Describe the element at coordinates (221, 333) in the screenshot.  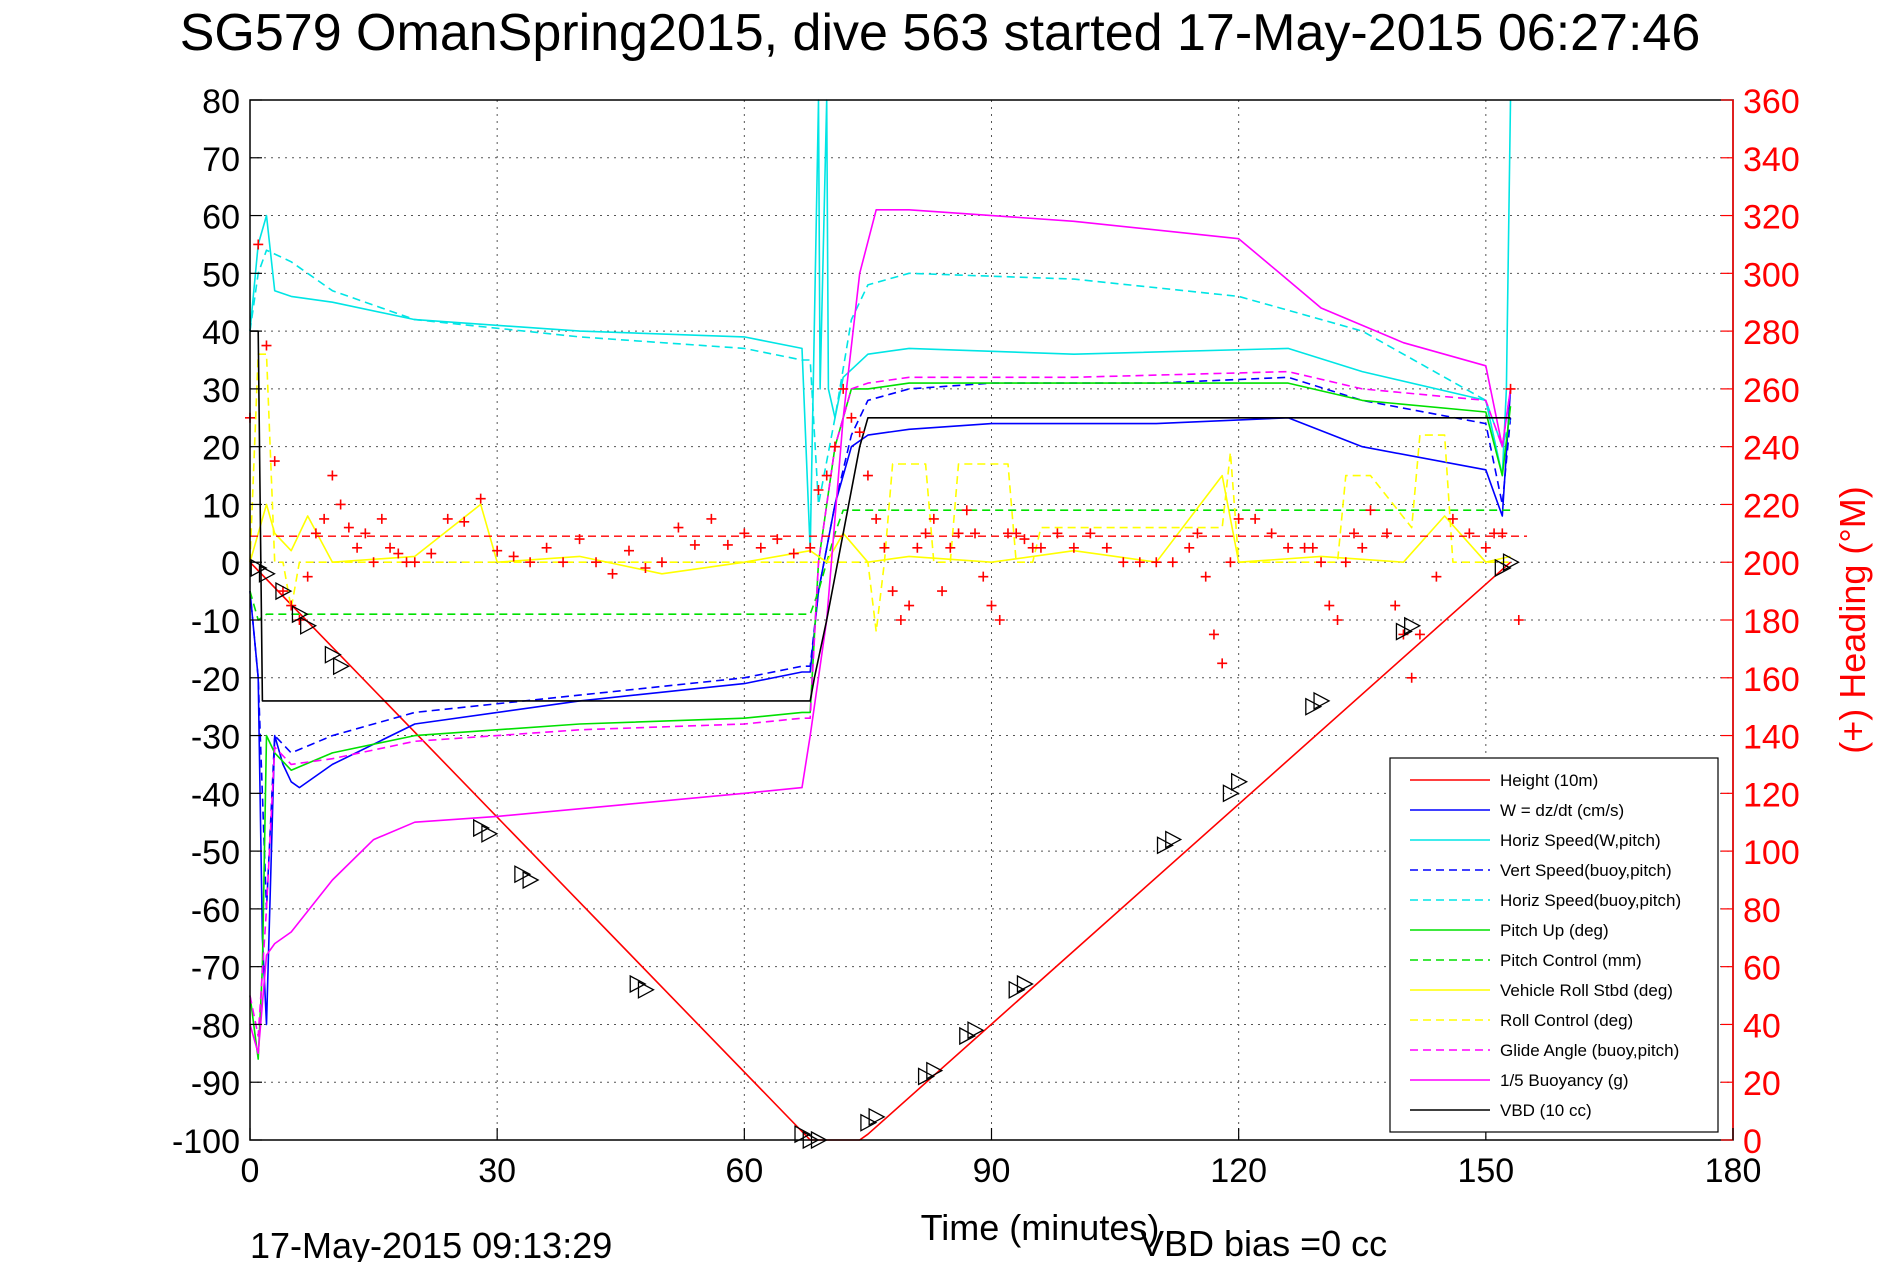
I see `left-tick-label: 40` at that location.